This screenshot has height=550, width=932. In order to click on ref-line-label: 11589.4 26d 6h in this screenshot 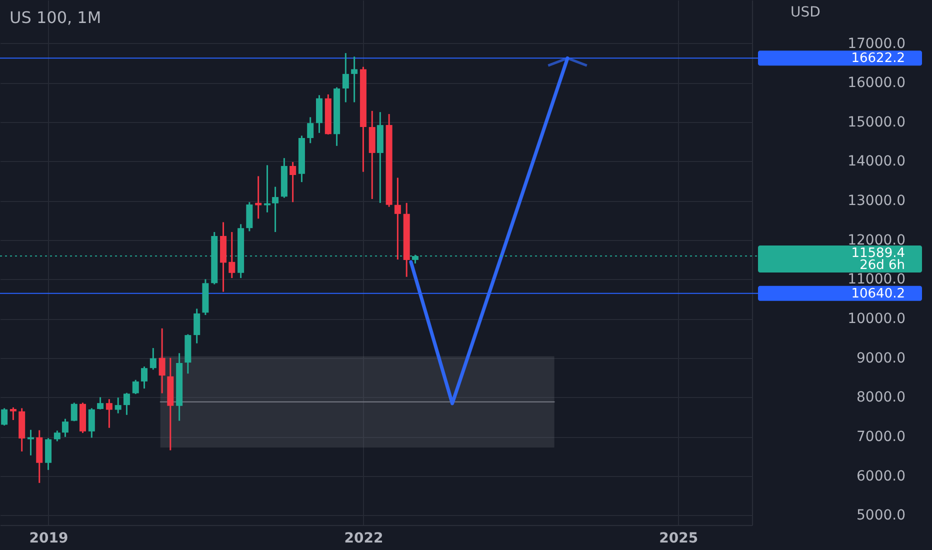, I will do `click(878, 260)`.